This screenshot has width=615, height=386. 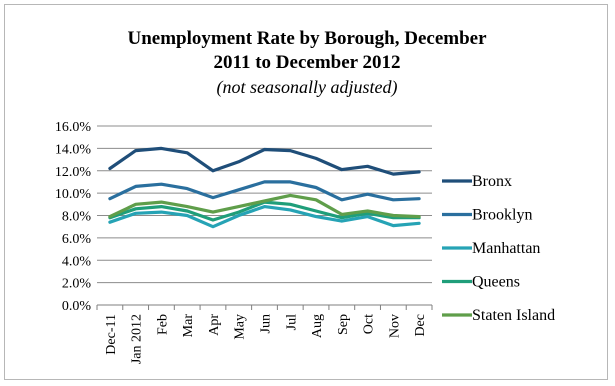 What do you see at coordinates (240, 327) in the screenshot?
I see `x-tick-label: May` at bounding box center [240, 327].